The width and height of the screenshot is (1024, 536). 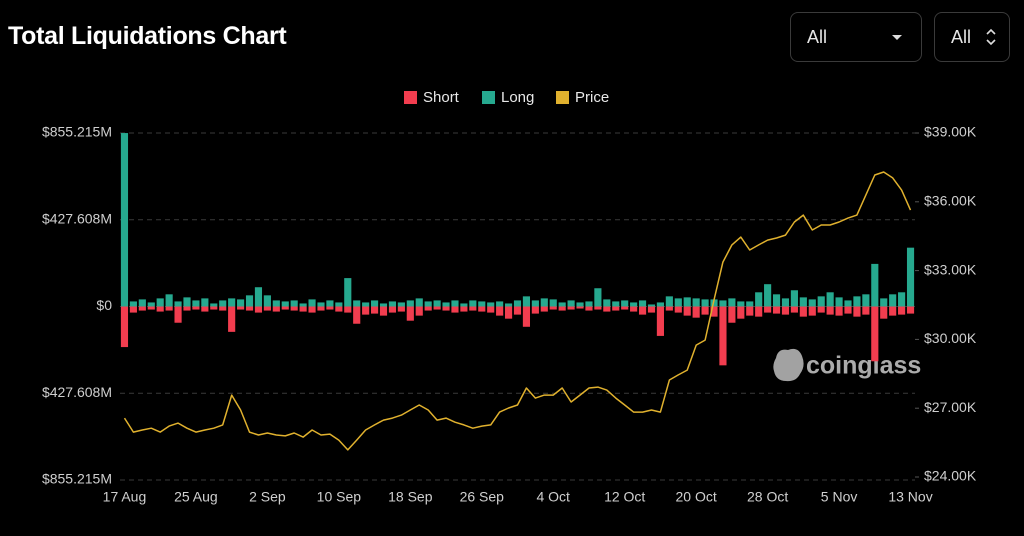 What do you see at coordinates (961, 36) in the screenshot?
I see `select-label: All` at bounding box center [961, 36].